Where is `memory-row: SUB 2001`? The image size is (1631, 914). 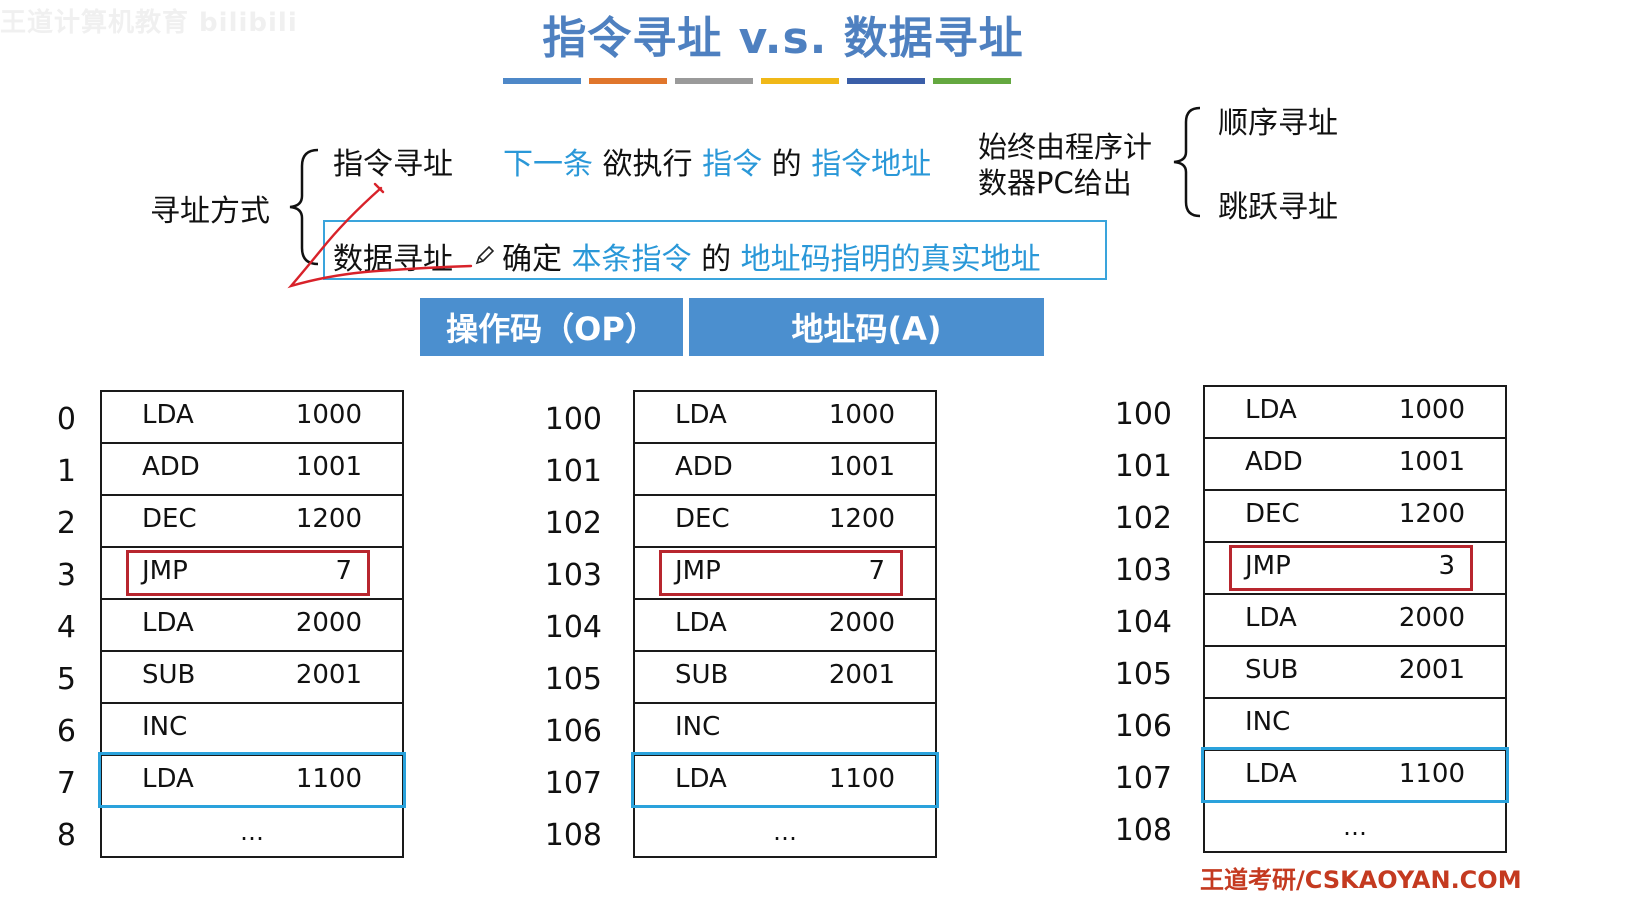
memory-row: SUB 2001 is located at coordinates (785, 678).